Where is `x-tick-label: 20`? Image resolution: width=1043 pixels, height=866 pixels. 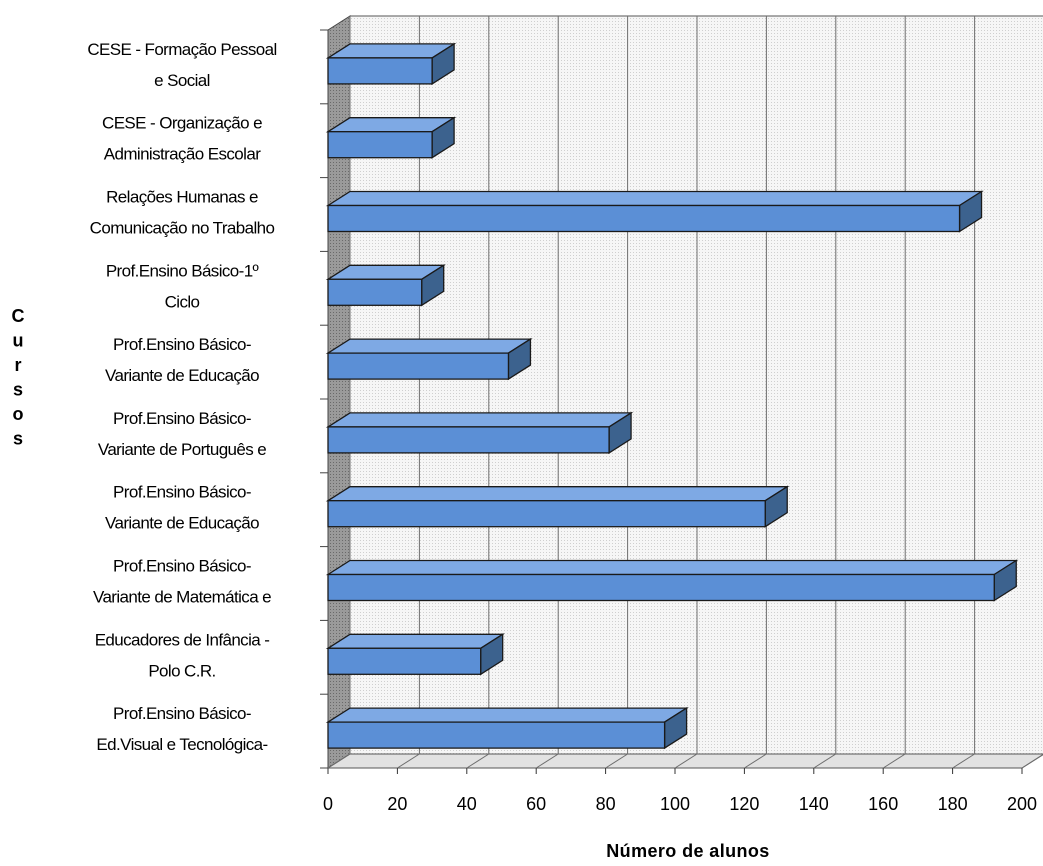
x-tick-label: 20 is located at coordinates (397, 804).